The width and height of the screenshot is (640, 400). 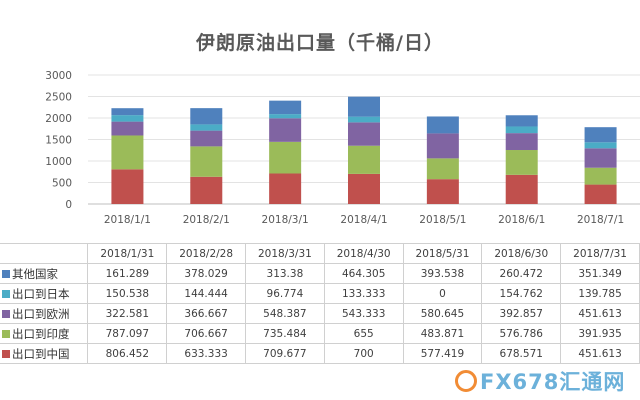 I want to click on y-tick-label: 1000, so click(x=58, y=162).